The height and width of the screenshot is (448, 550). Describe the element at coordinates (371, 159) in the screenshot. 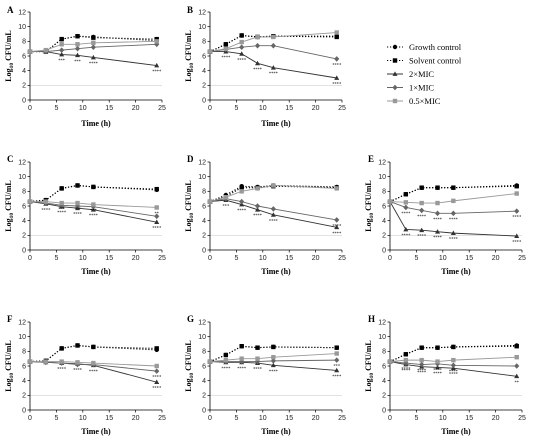

I see `panel-e-letter: E` at that location.